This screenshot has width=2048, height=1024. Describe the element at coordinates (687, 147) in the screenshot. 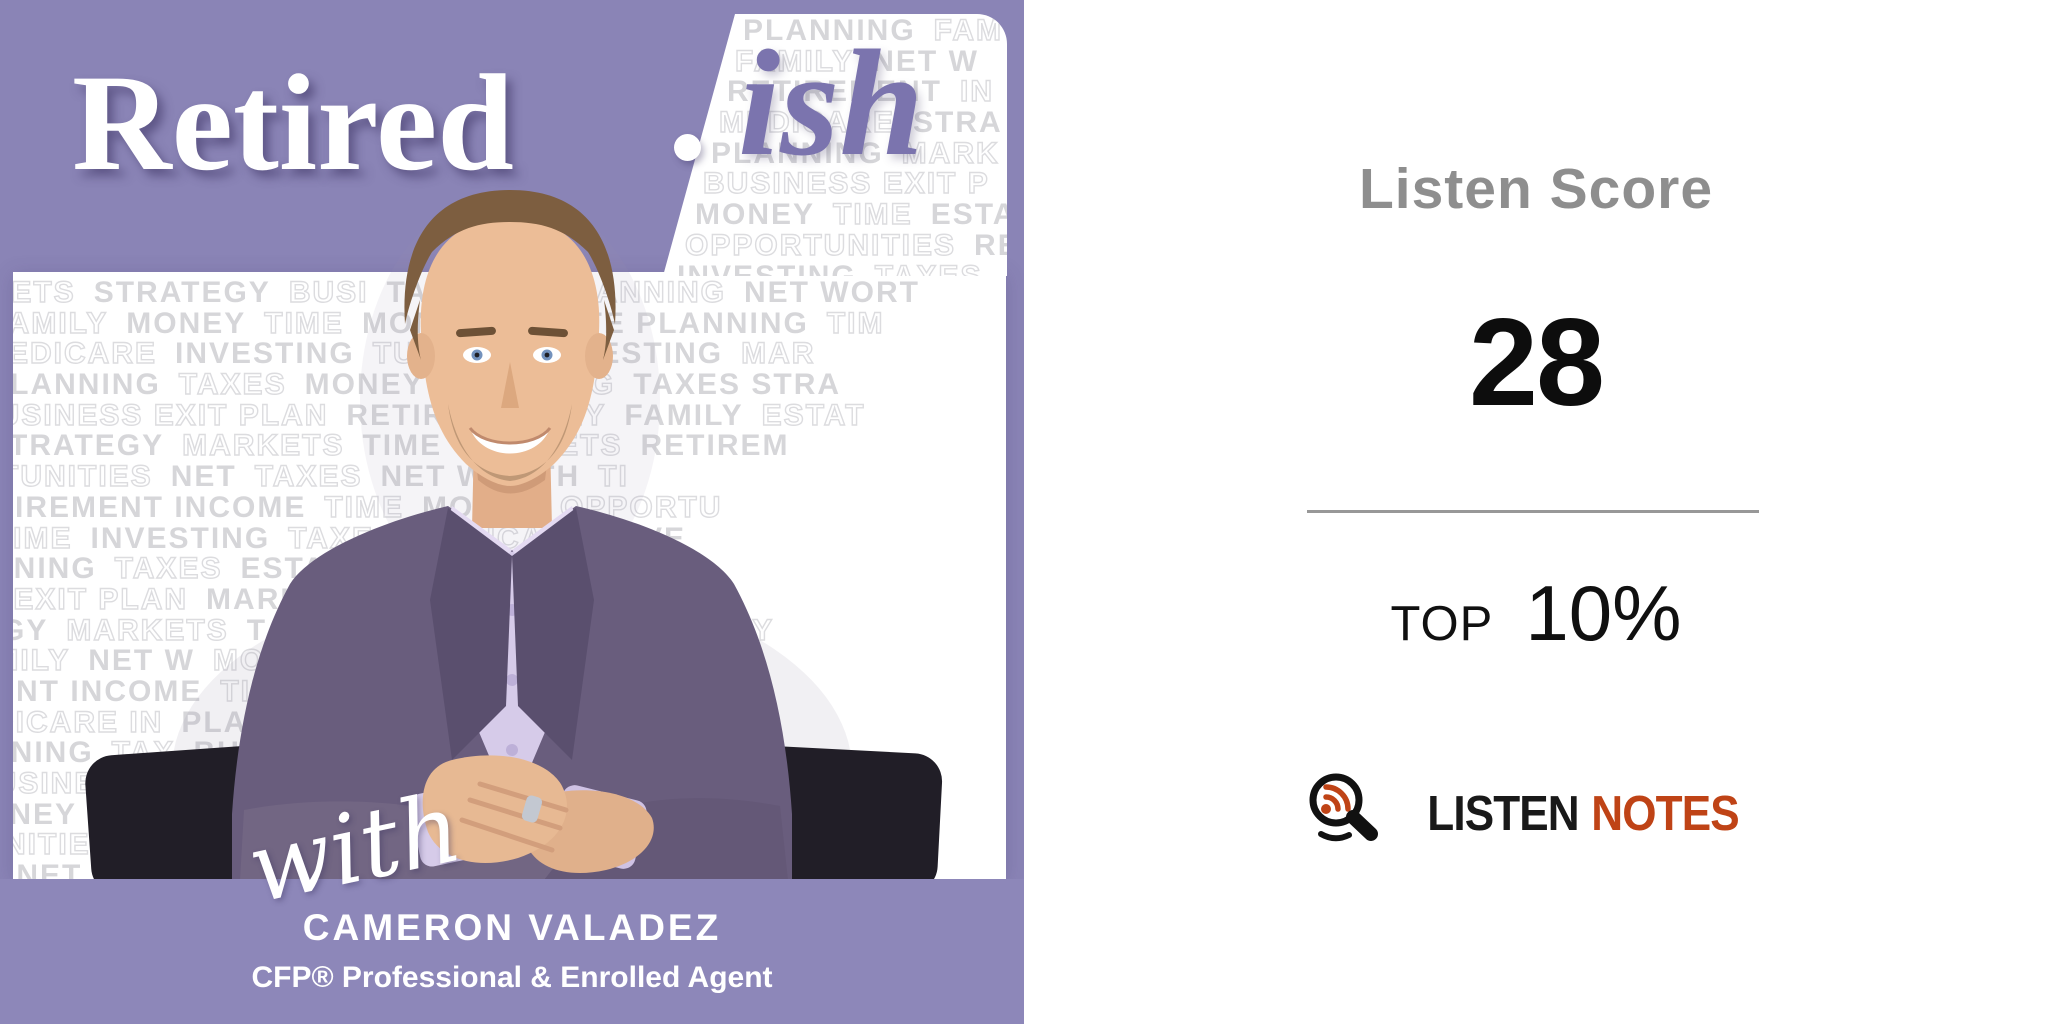

I see `title-dot-icon` at that location.